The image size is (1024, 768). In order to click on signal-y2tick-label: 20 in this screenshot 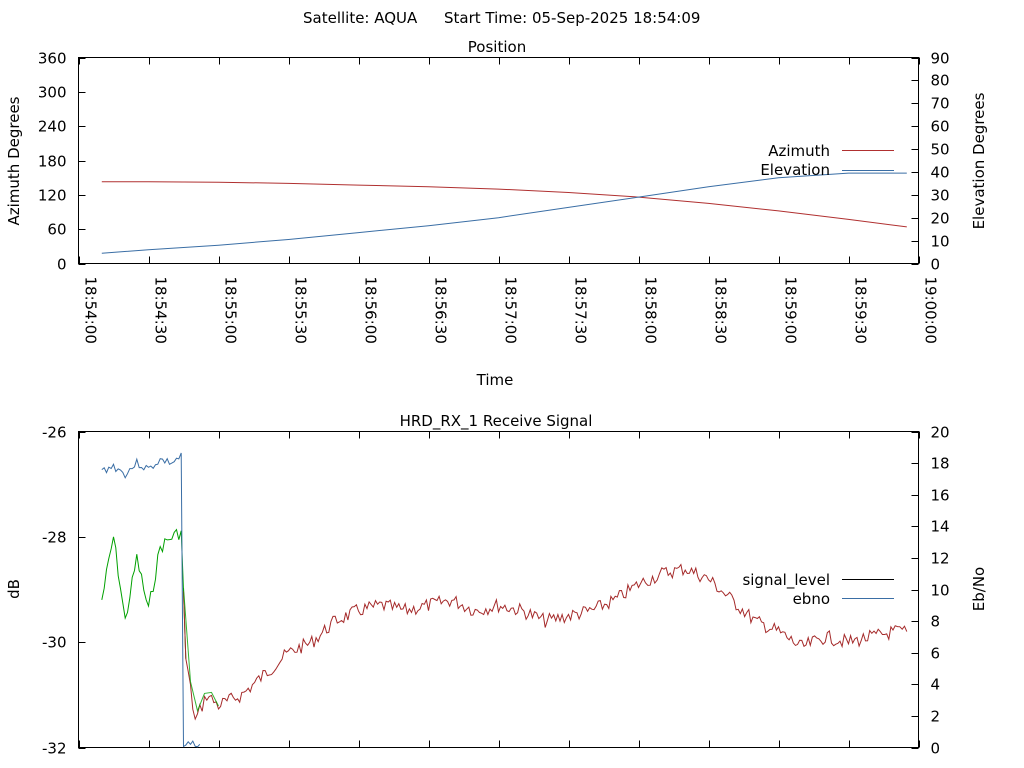, I will do `click(940, 433)`.